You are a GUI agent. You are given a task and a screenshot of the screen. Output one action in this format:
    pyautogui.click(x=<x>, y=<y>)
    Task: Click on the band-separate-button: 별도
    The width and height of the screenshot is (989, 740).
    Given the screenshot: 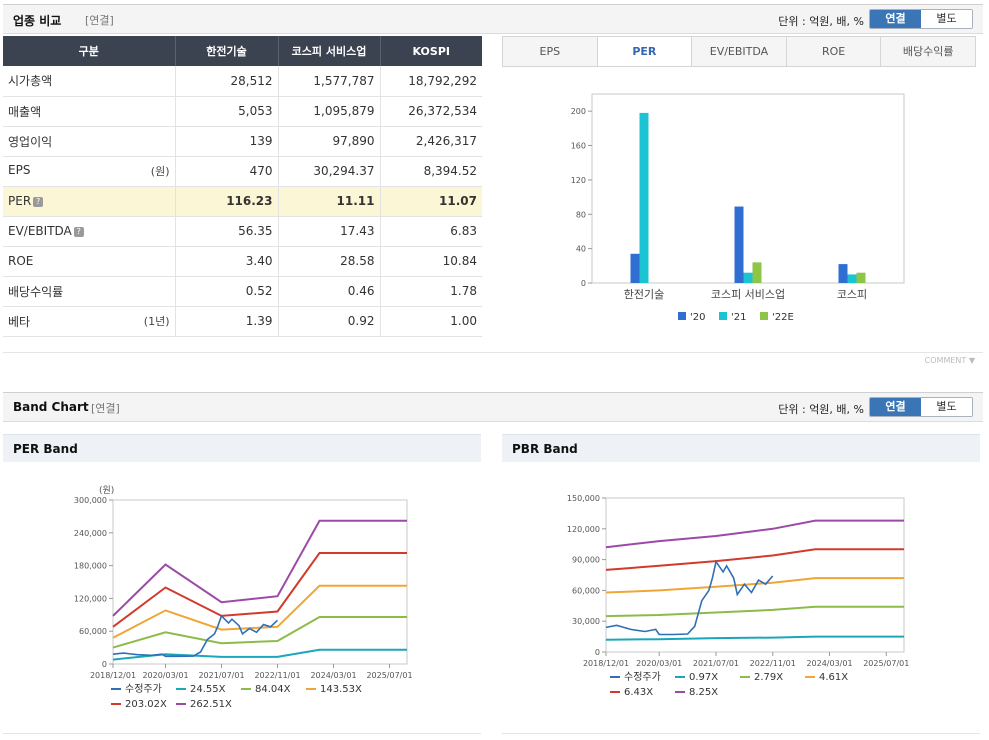 What is the action you would take?
    pyautogui.click(x=946, y=407)
    